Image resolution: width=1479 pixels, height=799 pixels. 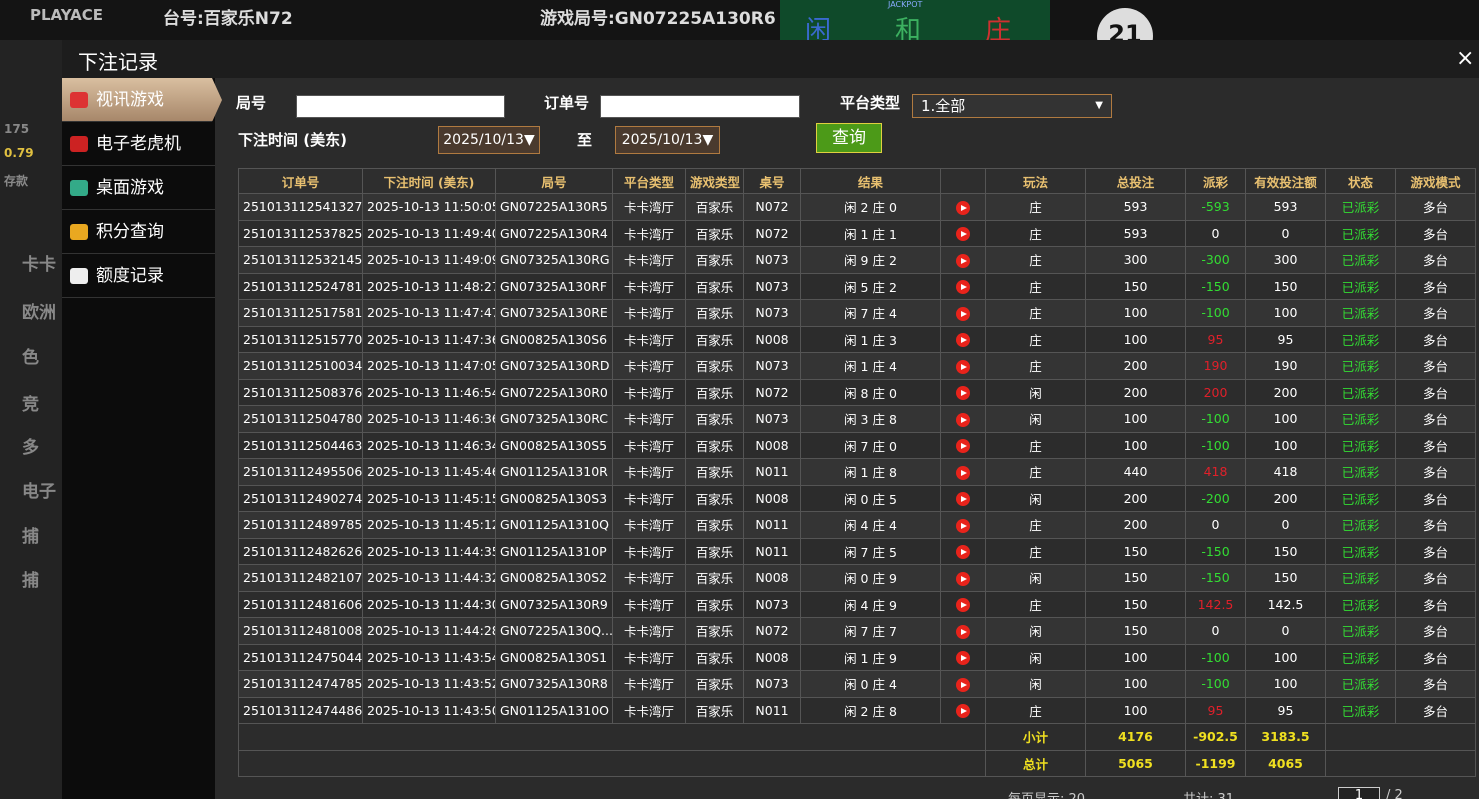 What do you see at coordinates (667, 140) in the screenshot?
I see `date-to: 2025/10/13▼` at bounding box center [667, 140].